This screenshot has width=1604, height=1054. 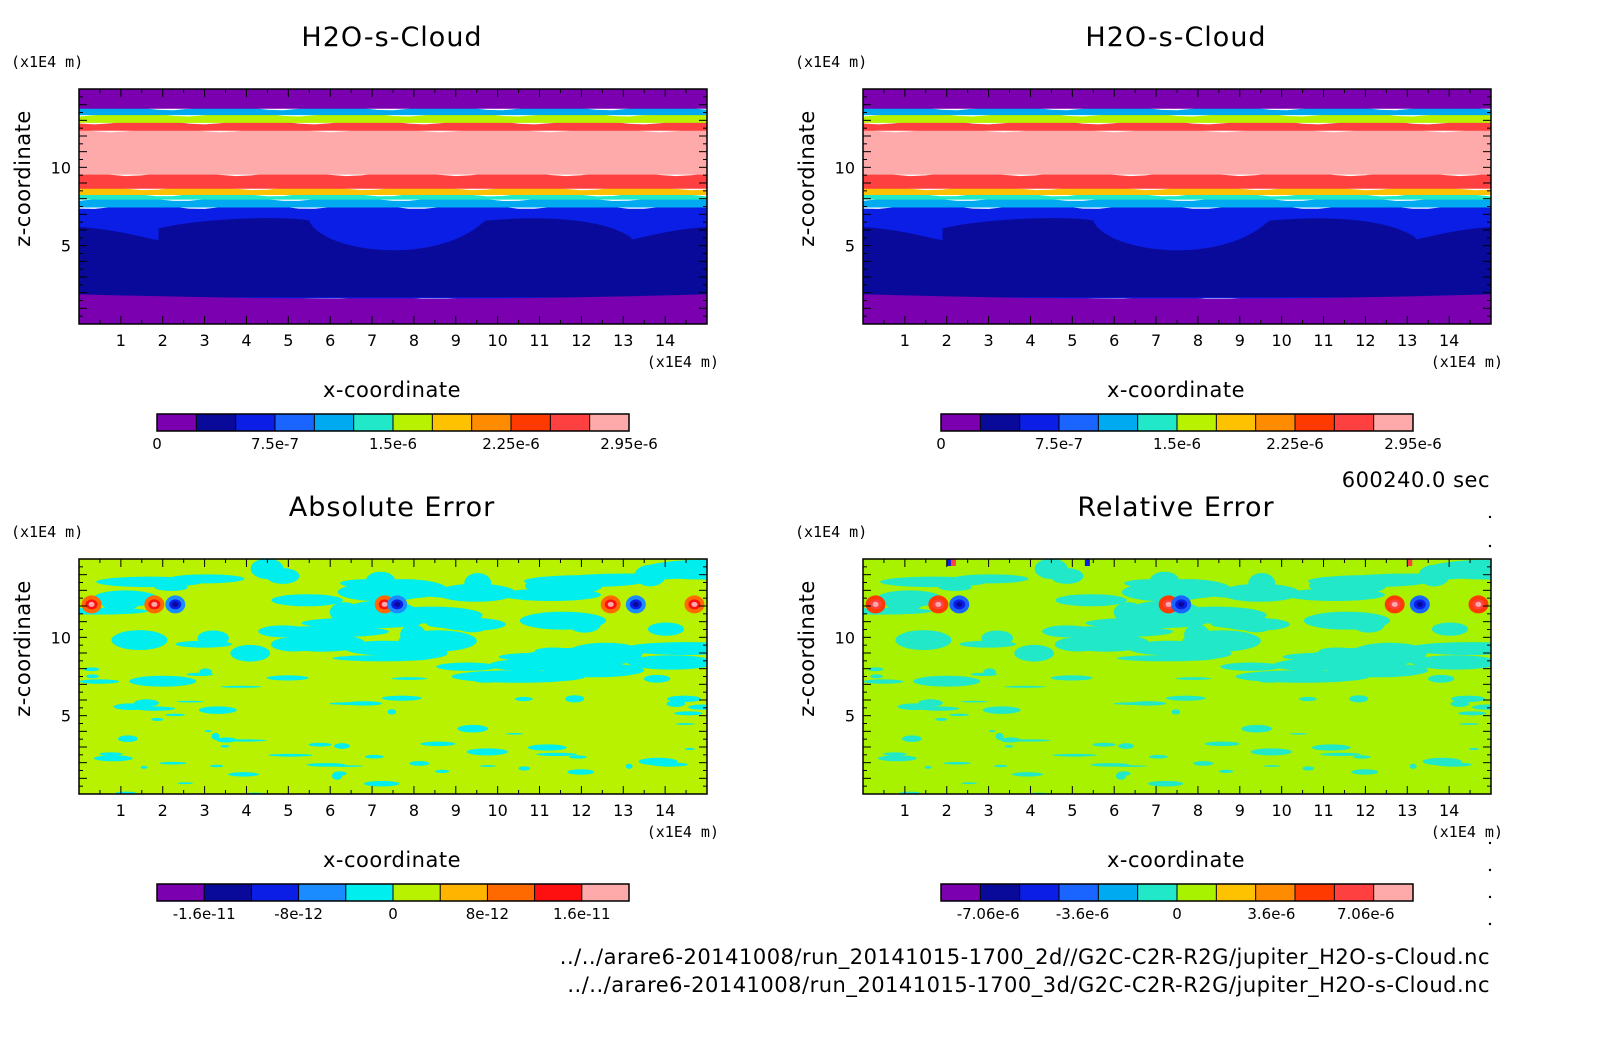 I want to click on colorbar-label: -7.06e-6, so click(x=988, y=914).